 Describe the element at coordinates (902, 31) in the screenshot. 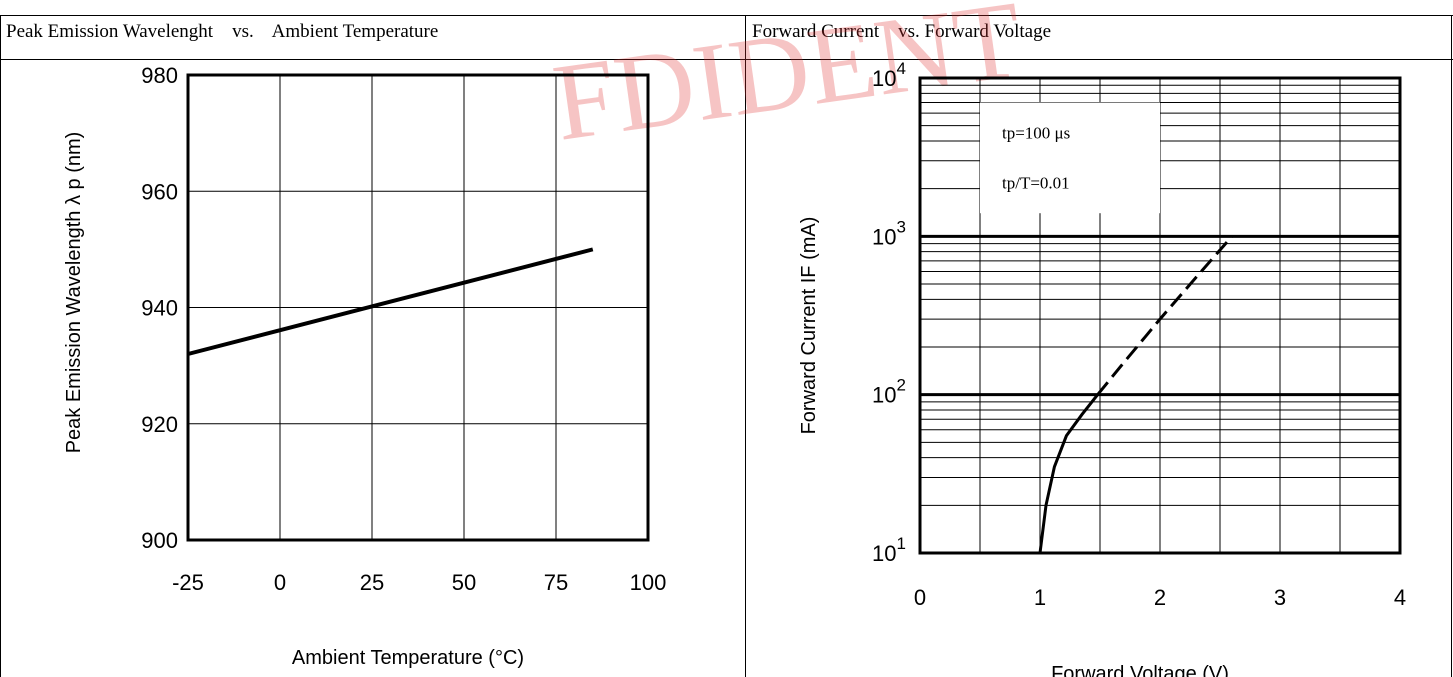

I see `right-panel-header: Forward Current vs. Forward Voltage` at that location.